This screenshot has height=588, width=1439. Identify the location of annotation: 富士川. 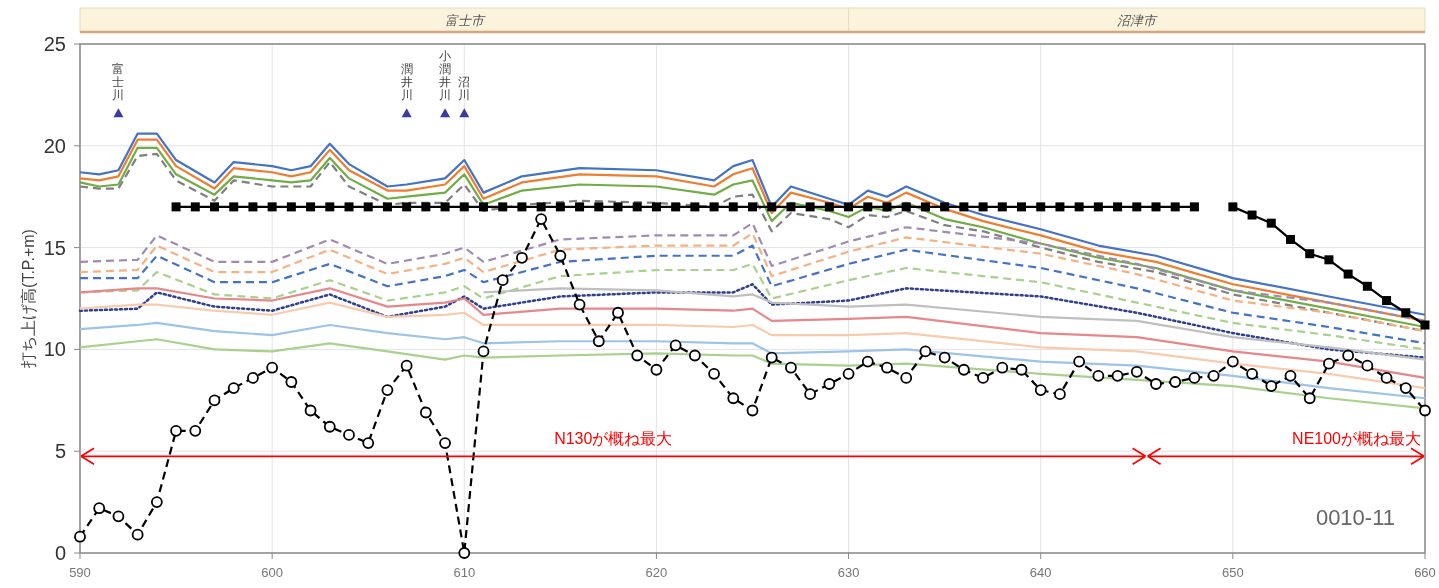
(118, 82).